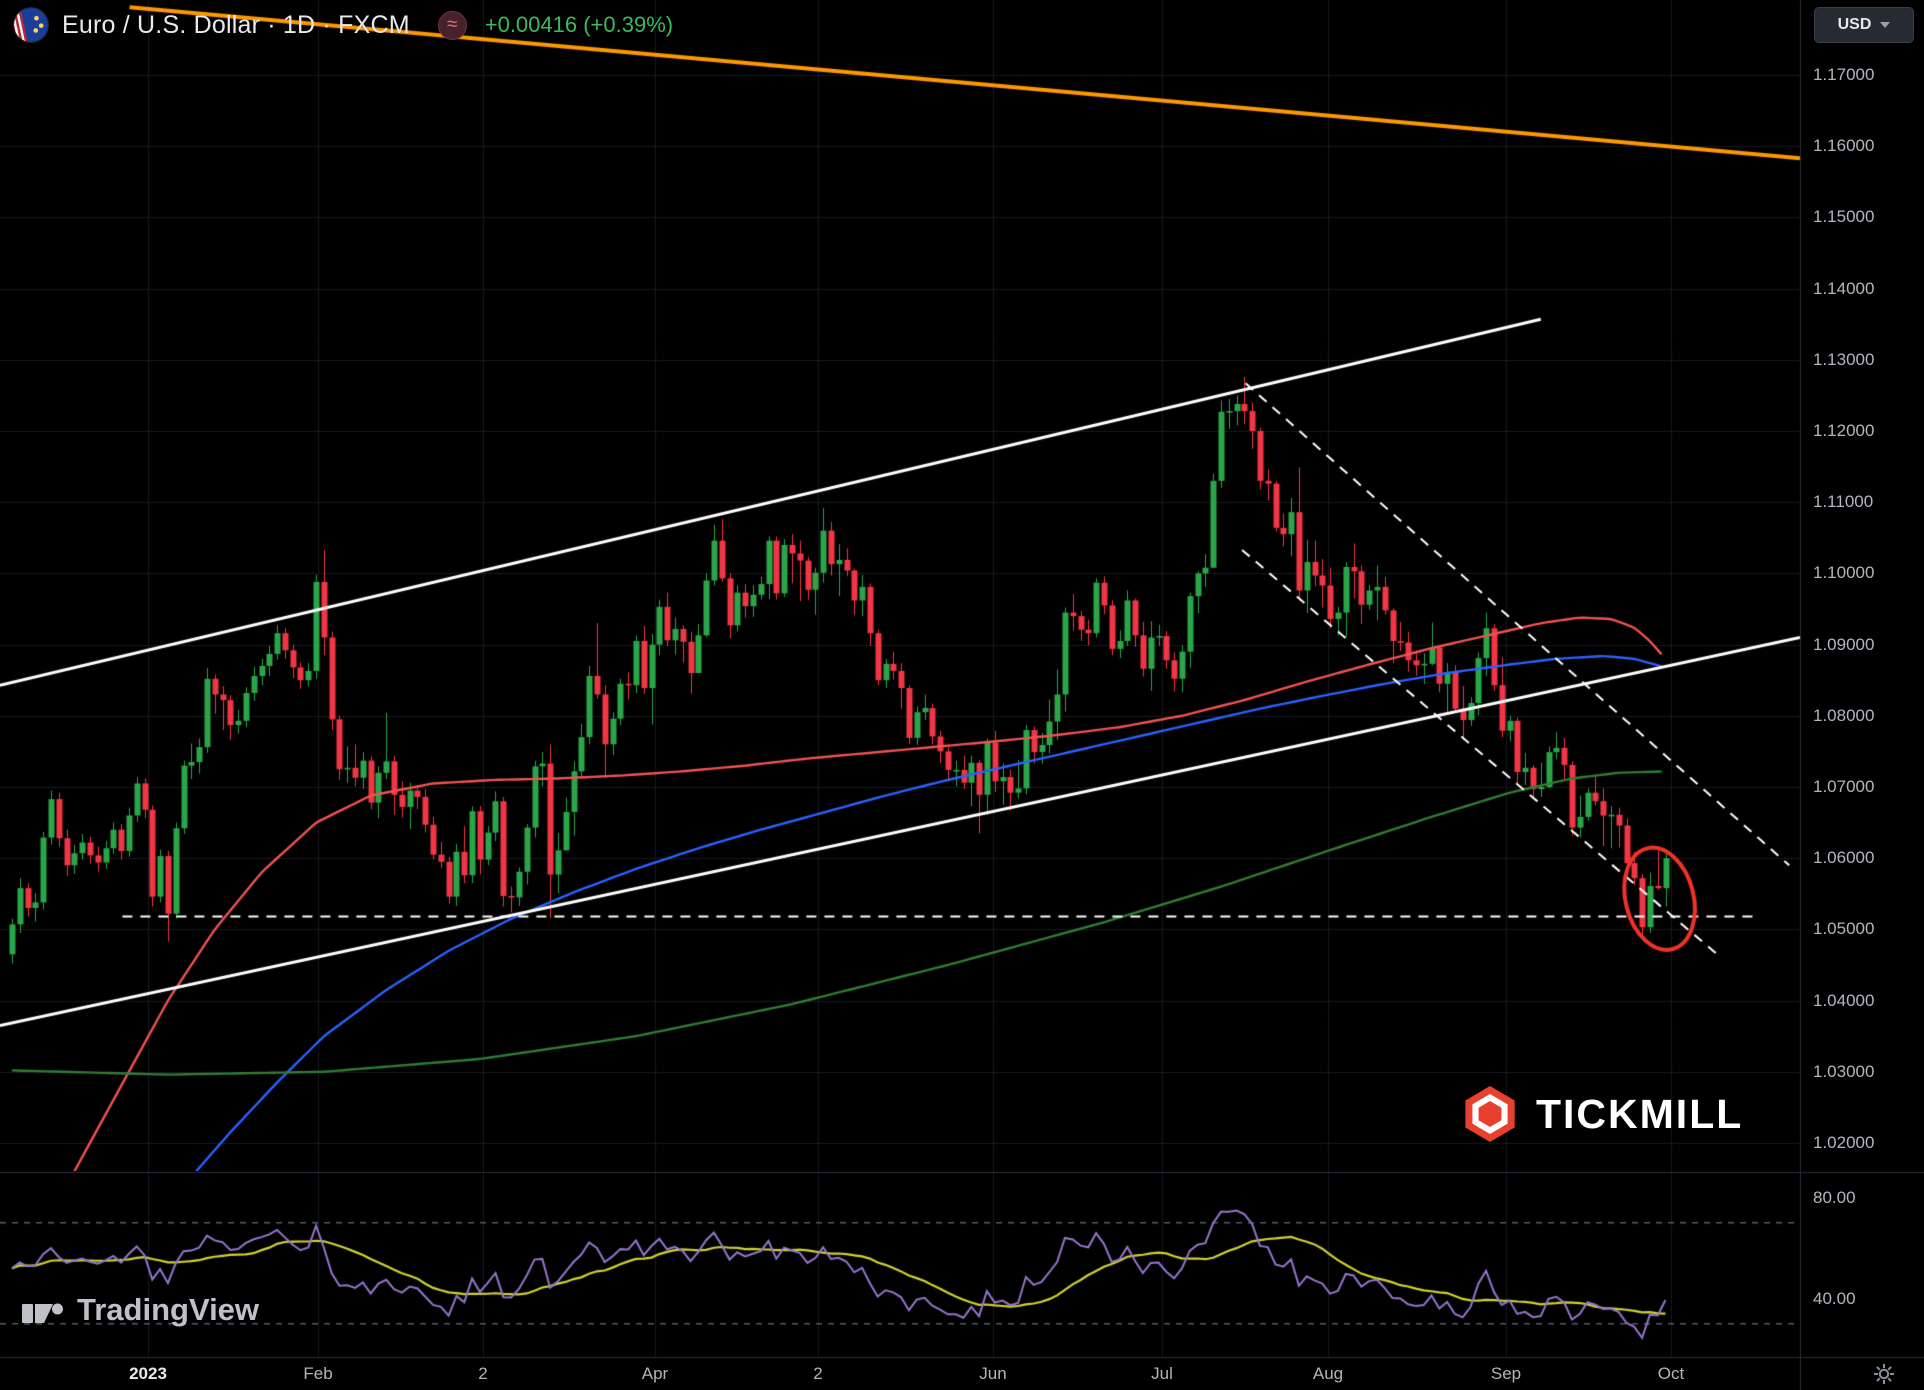 Image resolution: width=1924 pixels, height=1390 pixels. I want to click on time-axis-label: Jun, so click(993, 1373).